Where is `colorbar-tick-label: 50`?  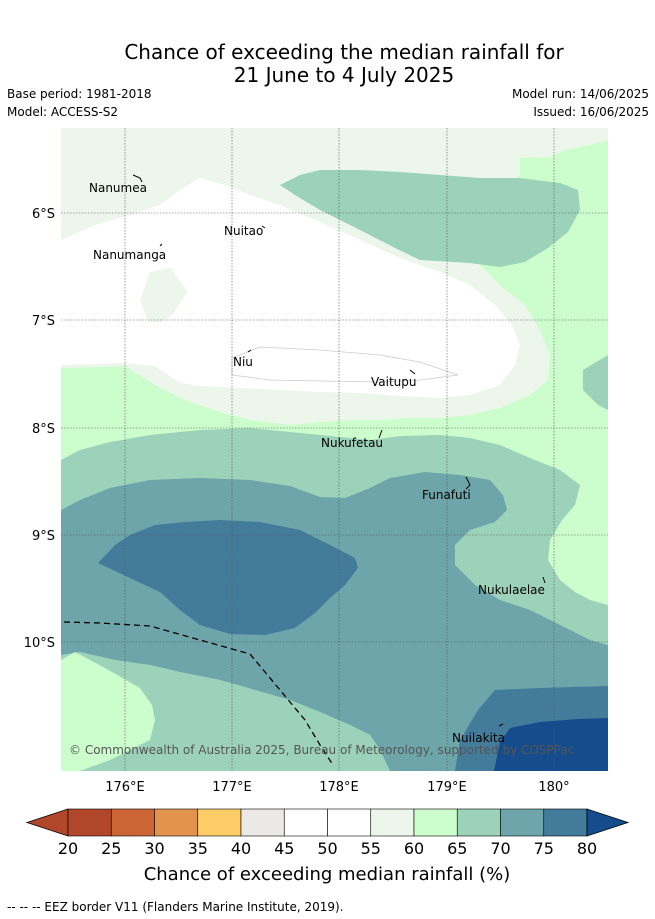
colorbar-tick-label: 50 is located at coordinates (327, 848).